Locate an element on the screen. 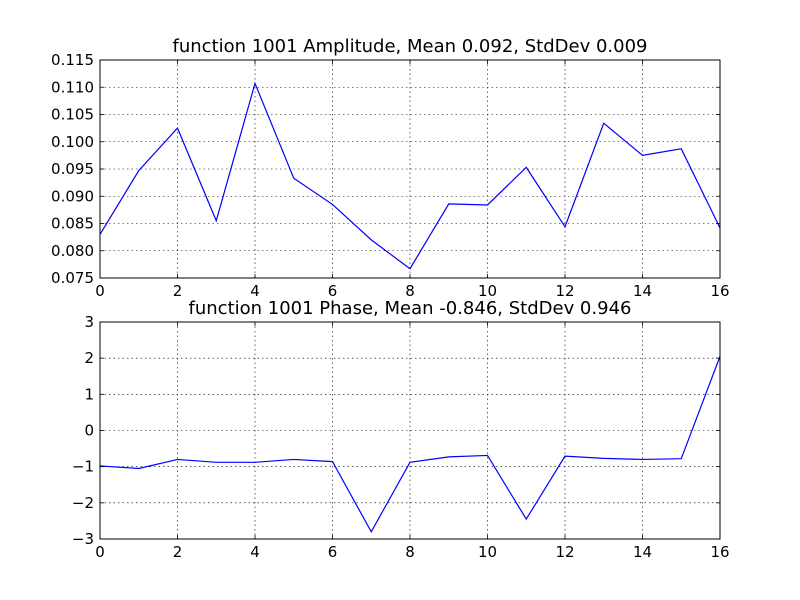 The height and width of the screenshot is (600, 800). chart-2-y-tick-label: 0 is located at coordinates (89, 431).